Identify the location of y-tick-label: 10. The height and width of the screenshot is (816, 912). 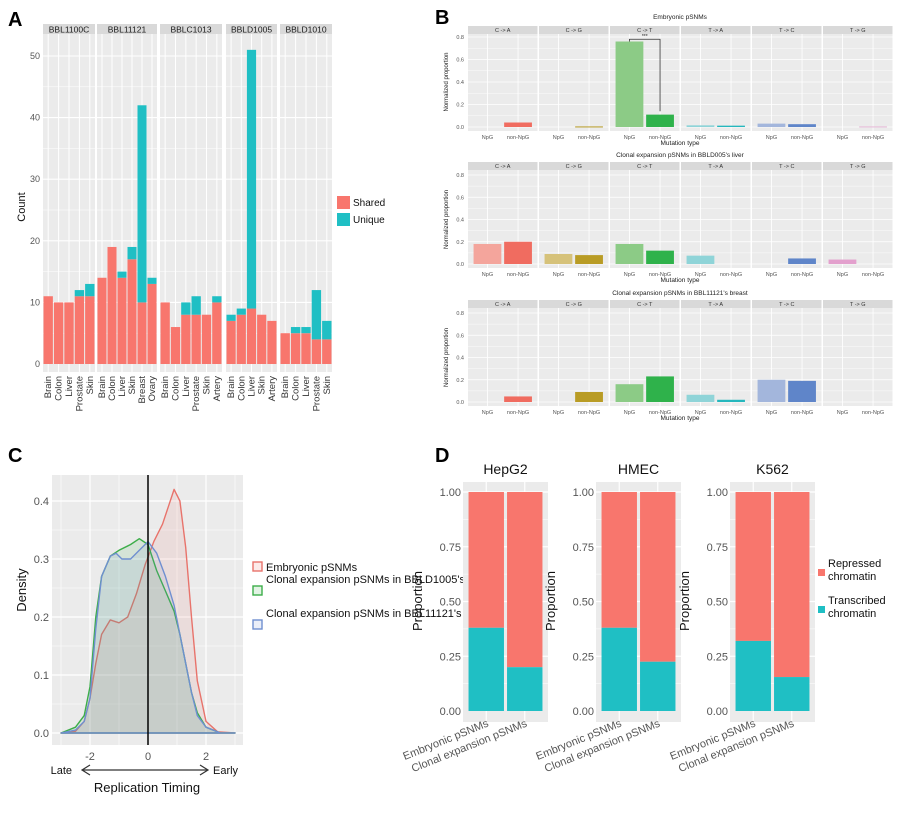
(35, 302).